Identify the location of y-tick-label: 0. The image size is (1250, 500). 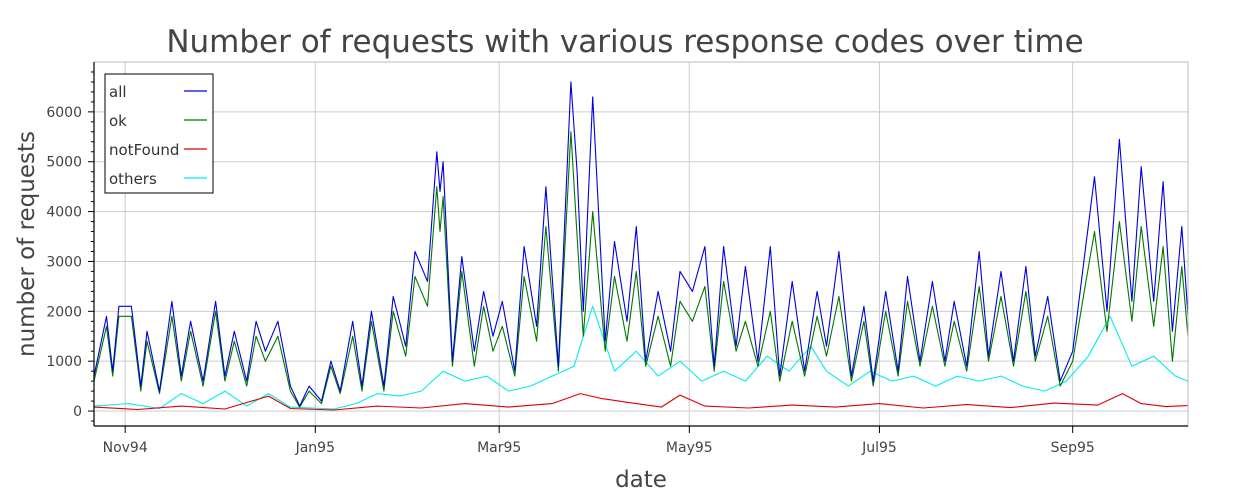
(77, 412).